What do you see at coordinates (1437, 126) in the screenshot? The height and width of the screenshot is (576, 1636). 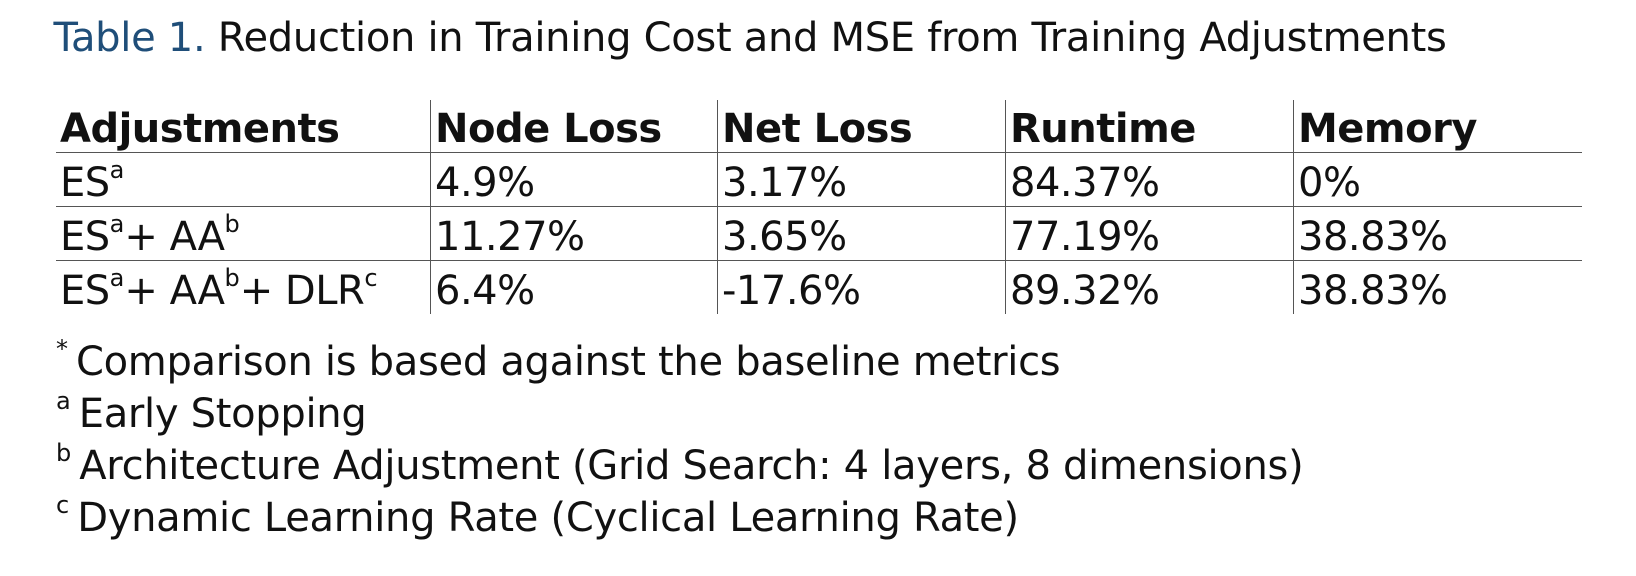 I see `header-memory: Memory` at bounding box center [1437, 126].